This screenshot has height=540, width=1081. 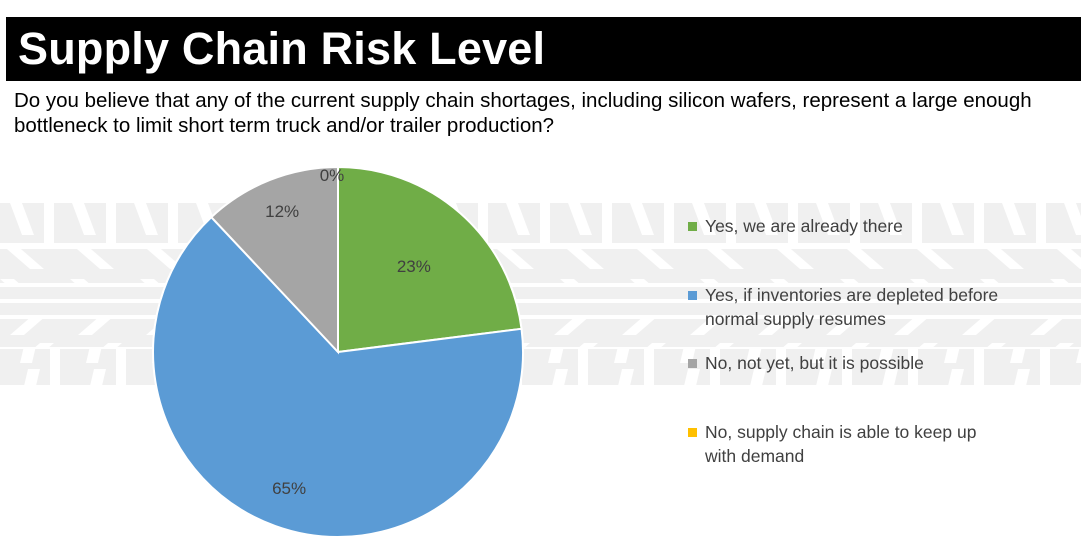 What do you see at coordinates (804, 226) in the screenshot?
I see `legend-label: Yes, we are already there` at bounding box center [804, 226].